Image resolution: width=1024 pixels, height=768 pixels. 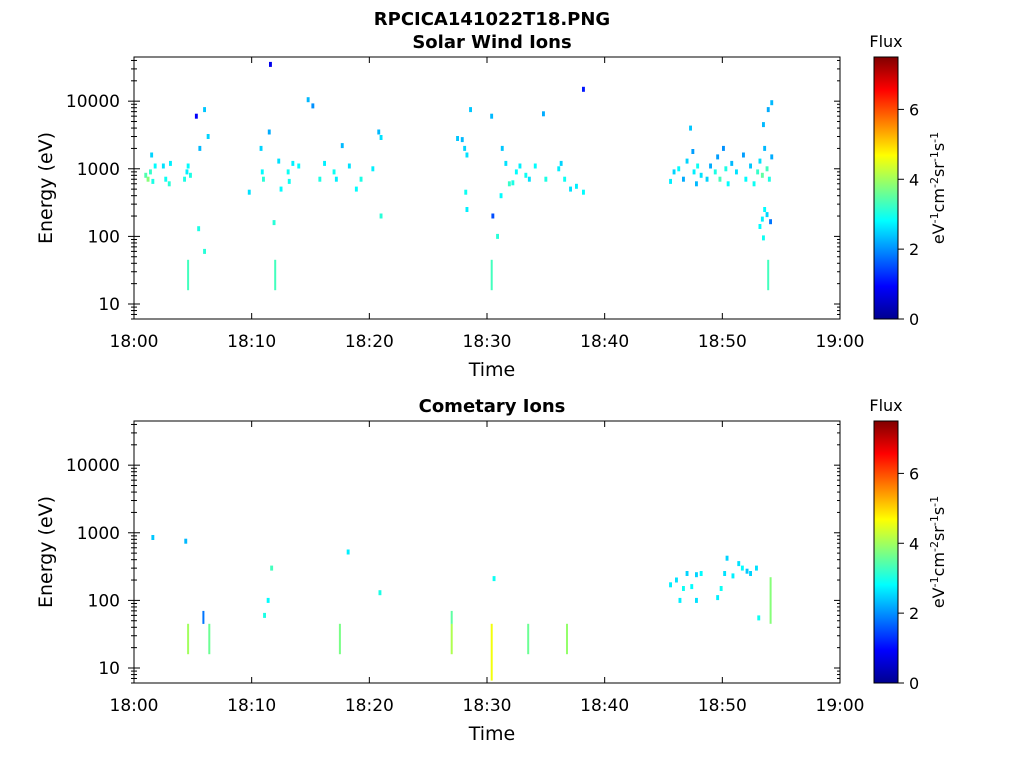 What do you see at coordinates (109, 669) in the screenshot?
I see `y-tick-label: 10` at bounding box center [109, 669].